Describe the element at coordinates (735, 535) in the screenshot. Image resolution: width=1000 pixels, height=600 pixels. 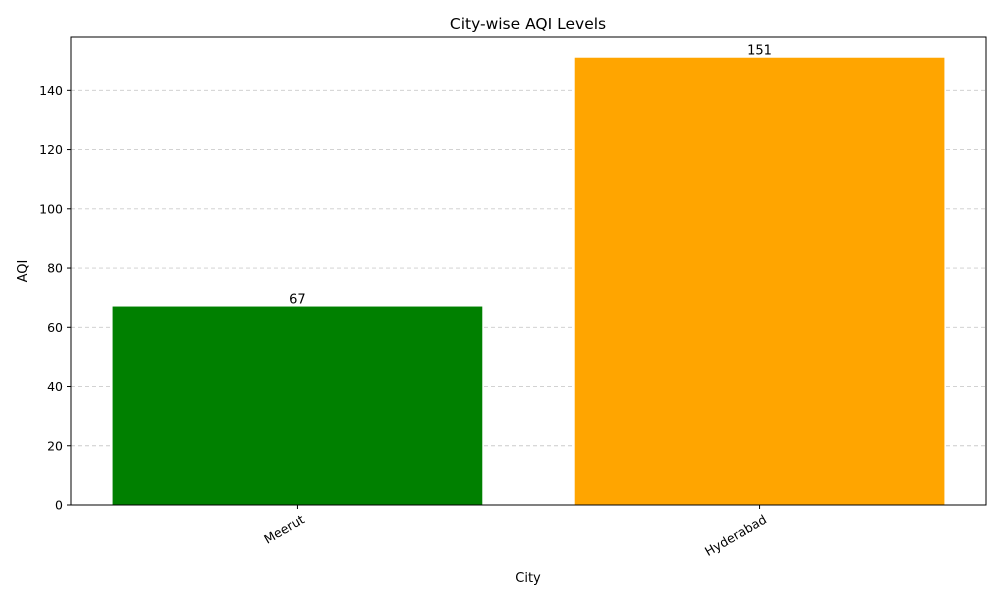
I see `x-tick-label: Hyderabad` at that location.